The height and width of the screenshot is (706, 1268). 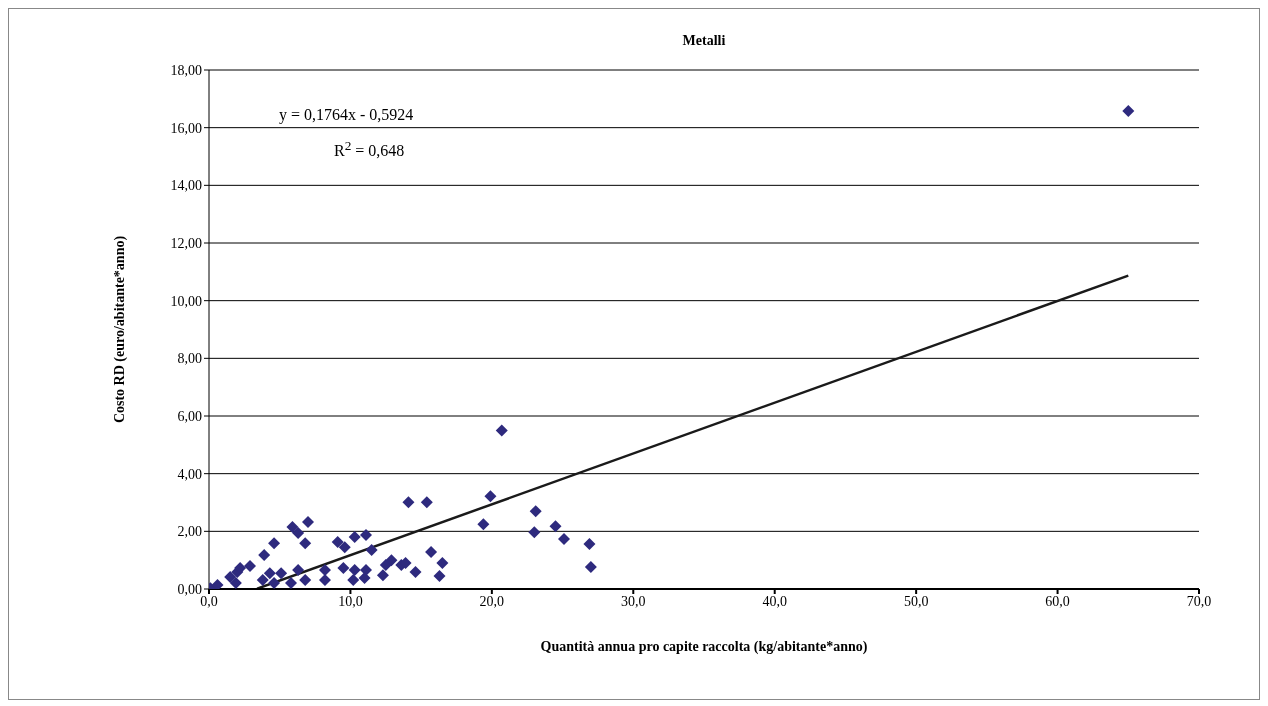 I want to click on x-tick-label: 60,0, so click(x=1057, y=601).